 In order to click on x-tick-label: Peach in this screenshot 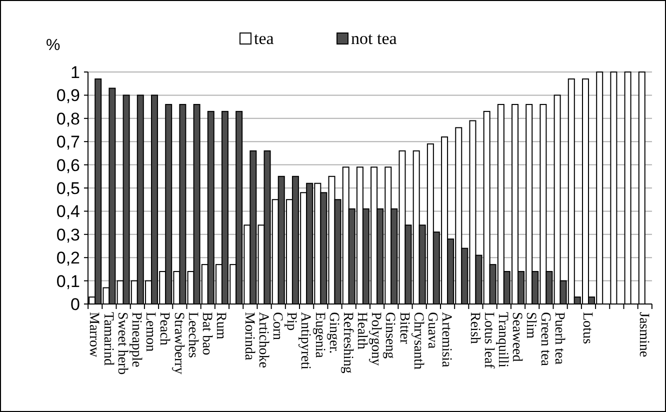, I will do `click(164, 329)`.